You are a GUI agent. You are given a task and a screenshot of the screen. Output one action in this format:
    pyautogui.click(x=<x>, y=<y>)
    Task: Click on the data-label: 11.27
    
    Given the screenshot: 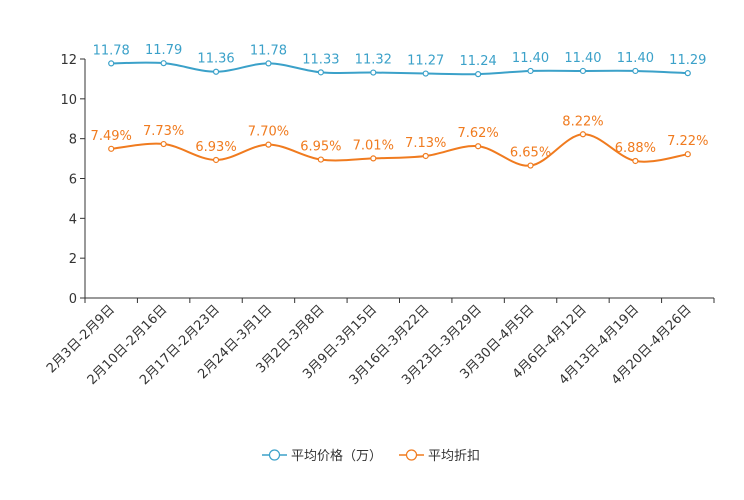 What is the action you would take?
    pyautogui.click(x=425, y=61)
    